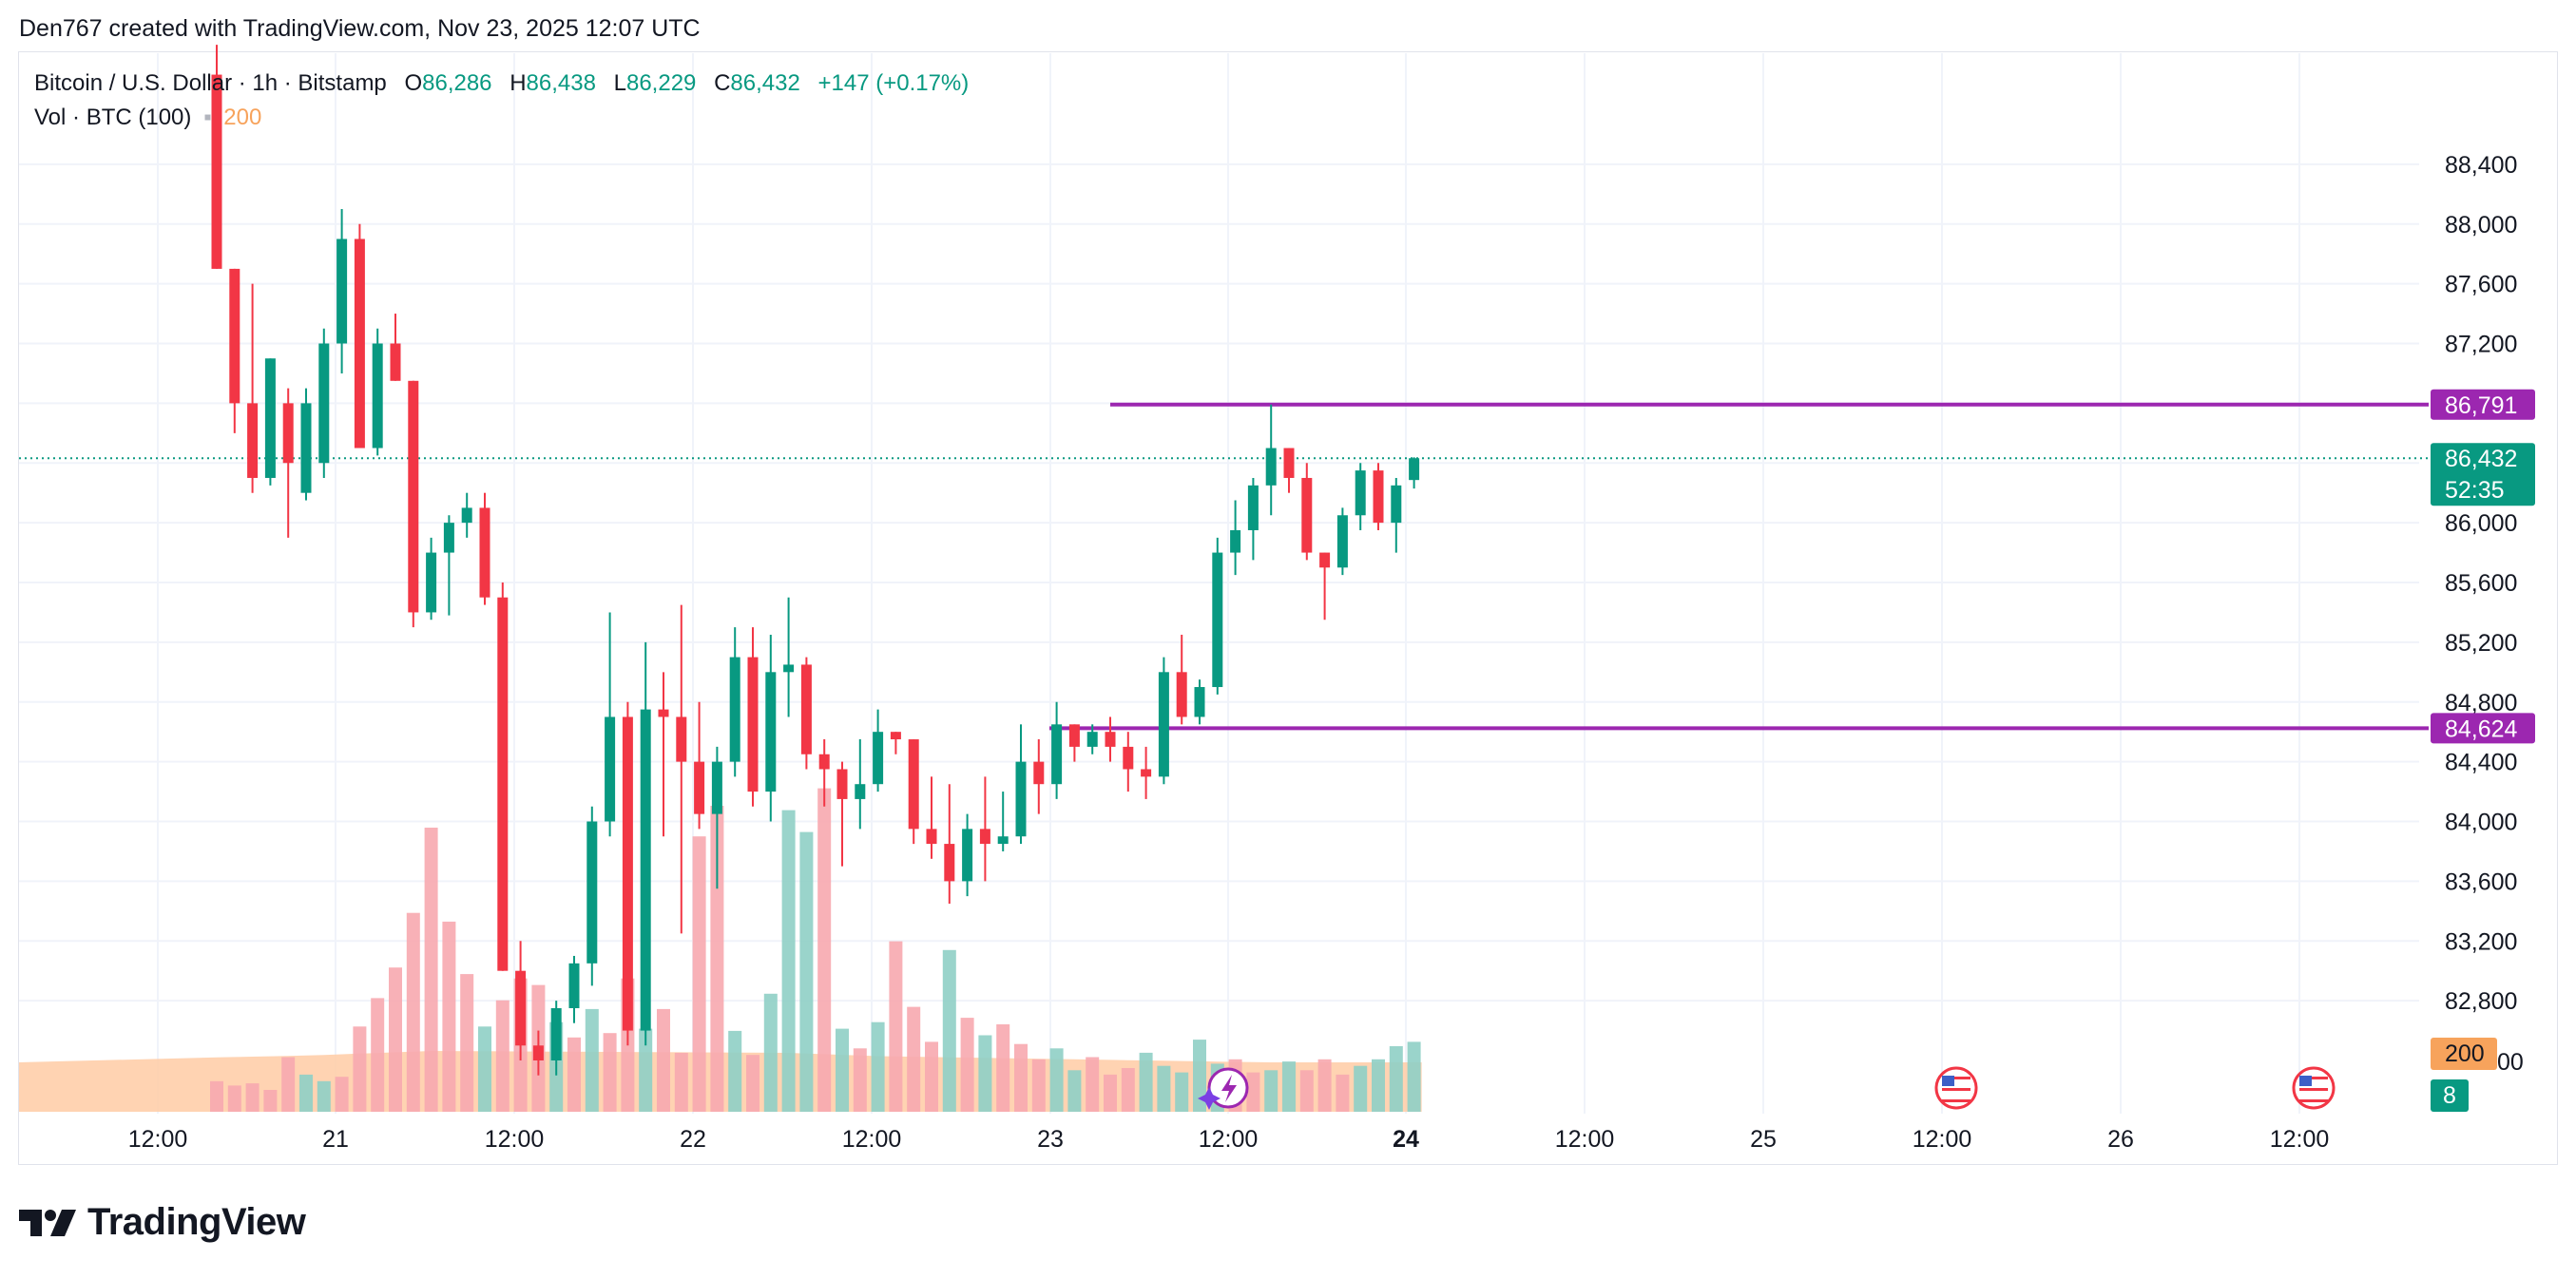 This screenshot has width=2576, height=1279. I want to click on volume-current-badge: 8, so click(2450, 1096).